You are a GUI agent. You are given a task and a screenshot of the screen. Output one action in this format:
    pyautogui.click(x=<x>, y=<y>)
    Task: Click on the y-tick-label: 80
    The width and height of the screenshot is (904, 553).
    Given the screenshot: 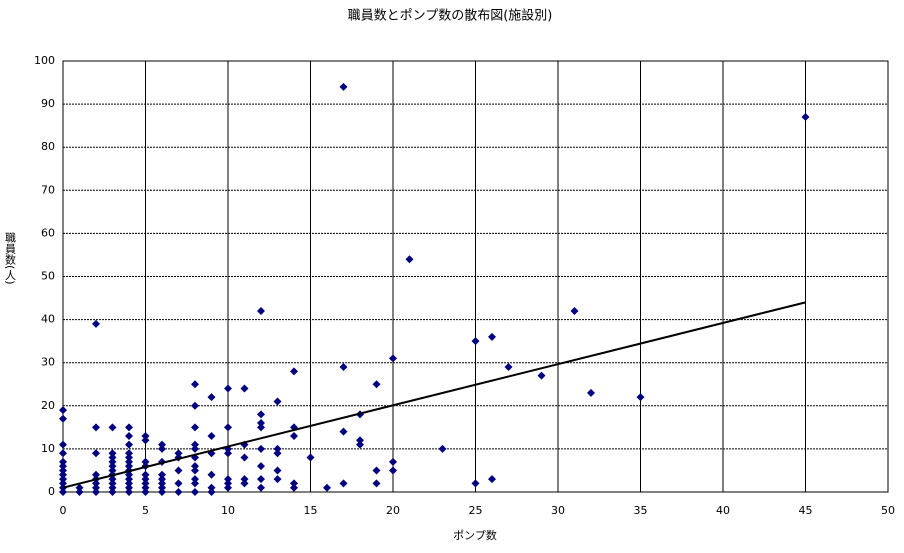 What is the action you would take?
    pyautogui.click(x=48, y=146)
    